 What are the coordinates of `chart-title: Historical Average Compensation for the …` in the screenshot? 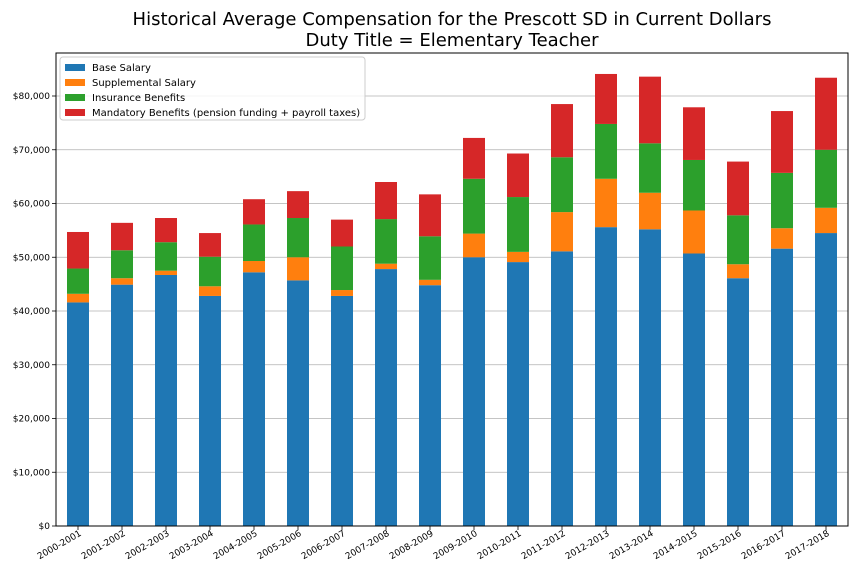 It's located at (452, 19).